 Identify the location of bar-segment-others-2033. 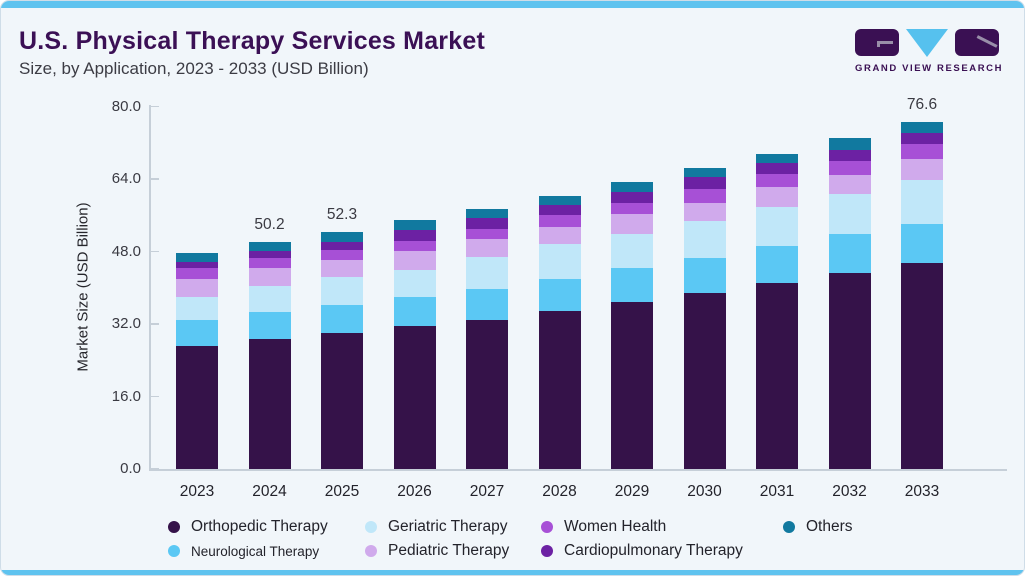
(922, 127).